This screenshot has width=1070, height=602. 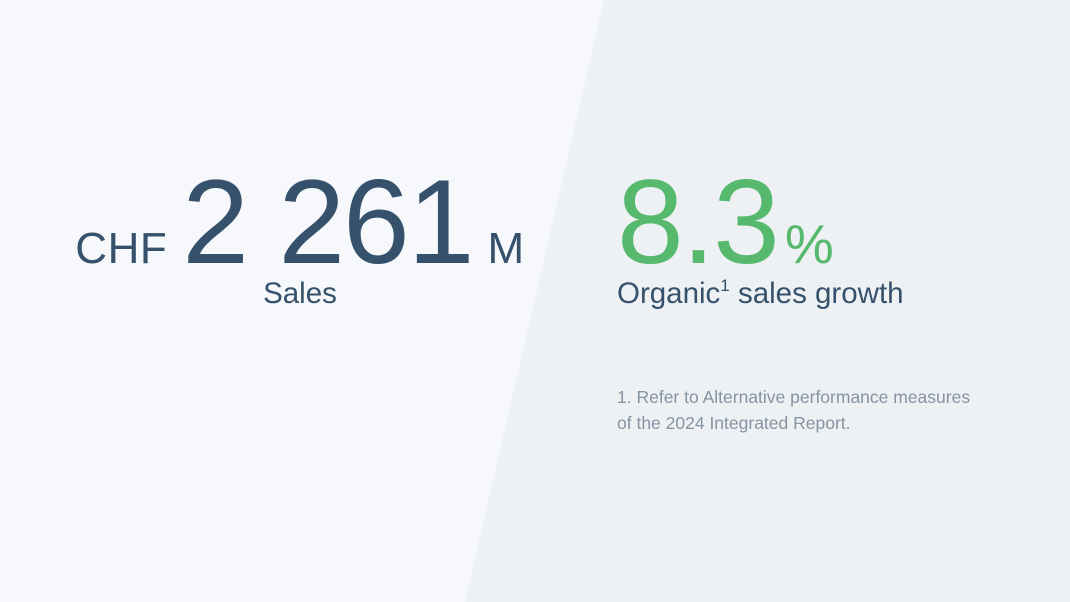 I want to click on organic-growth-label-suffix: sales growth, so click(x=816, y=293).